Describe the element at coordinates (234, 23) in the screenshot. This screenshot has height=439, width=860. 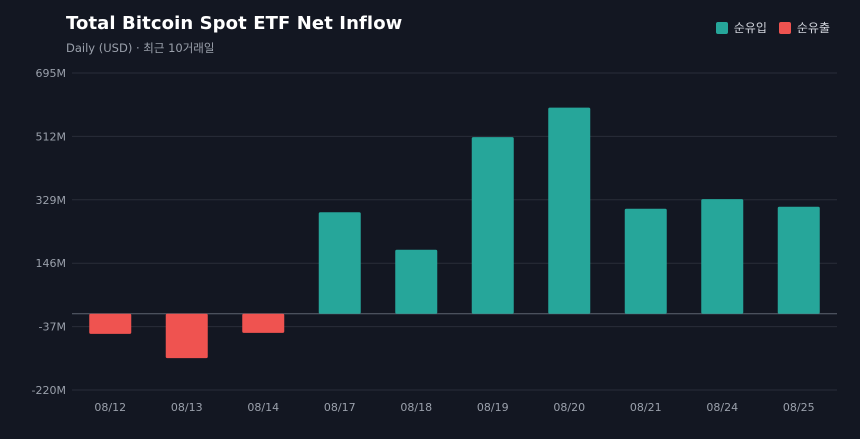
I see `chart-title: Total Bitcoin Spot ETF Net Inflow` at that location.